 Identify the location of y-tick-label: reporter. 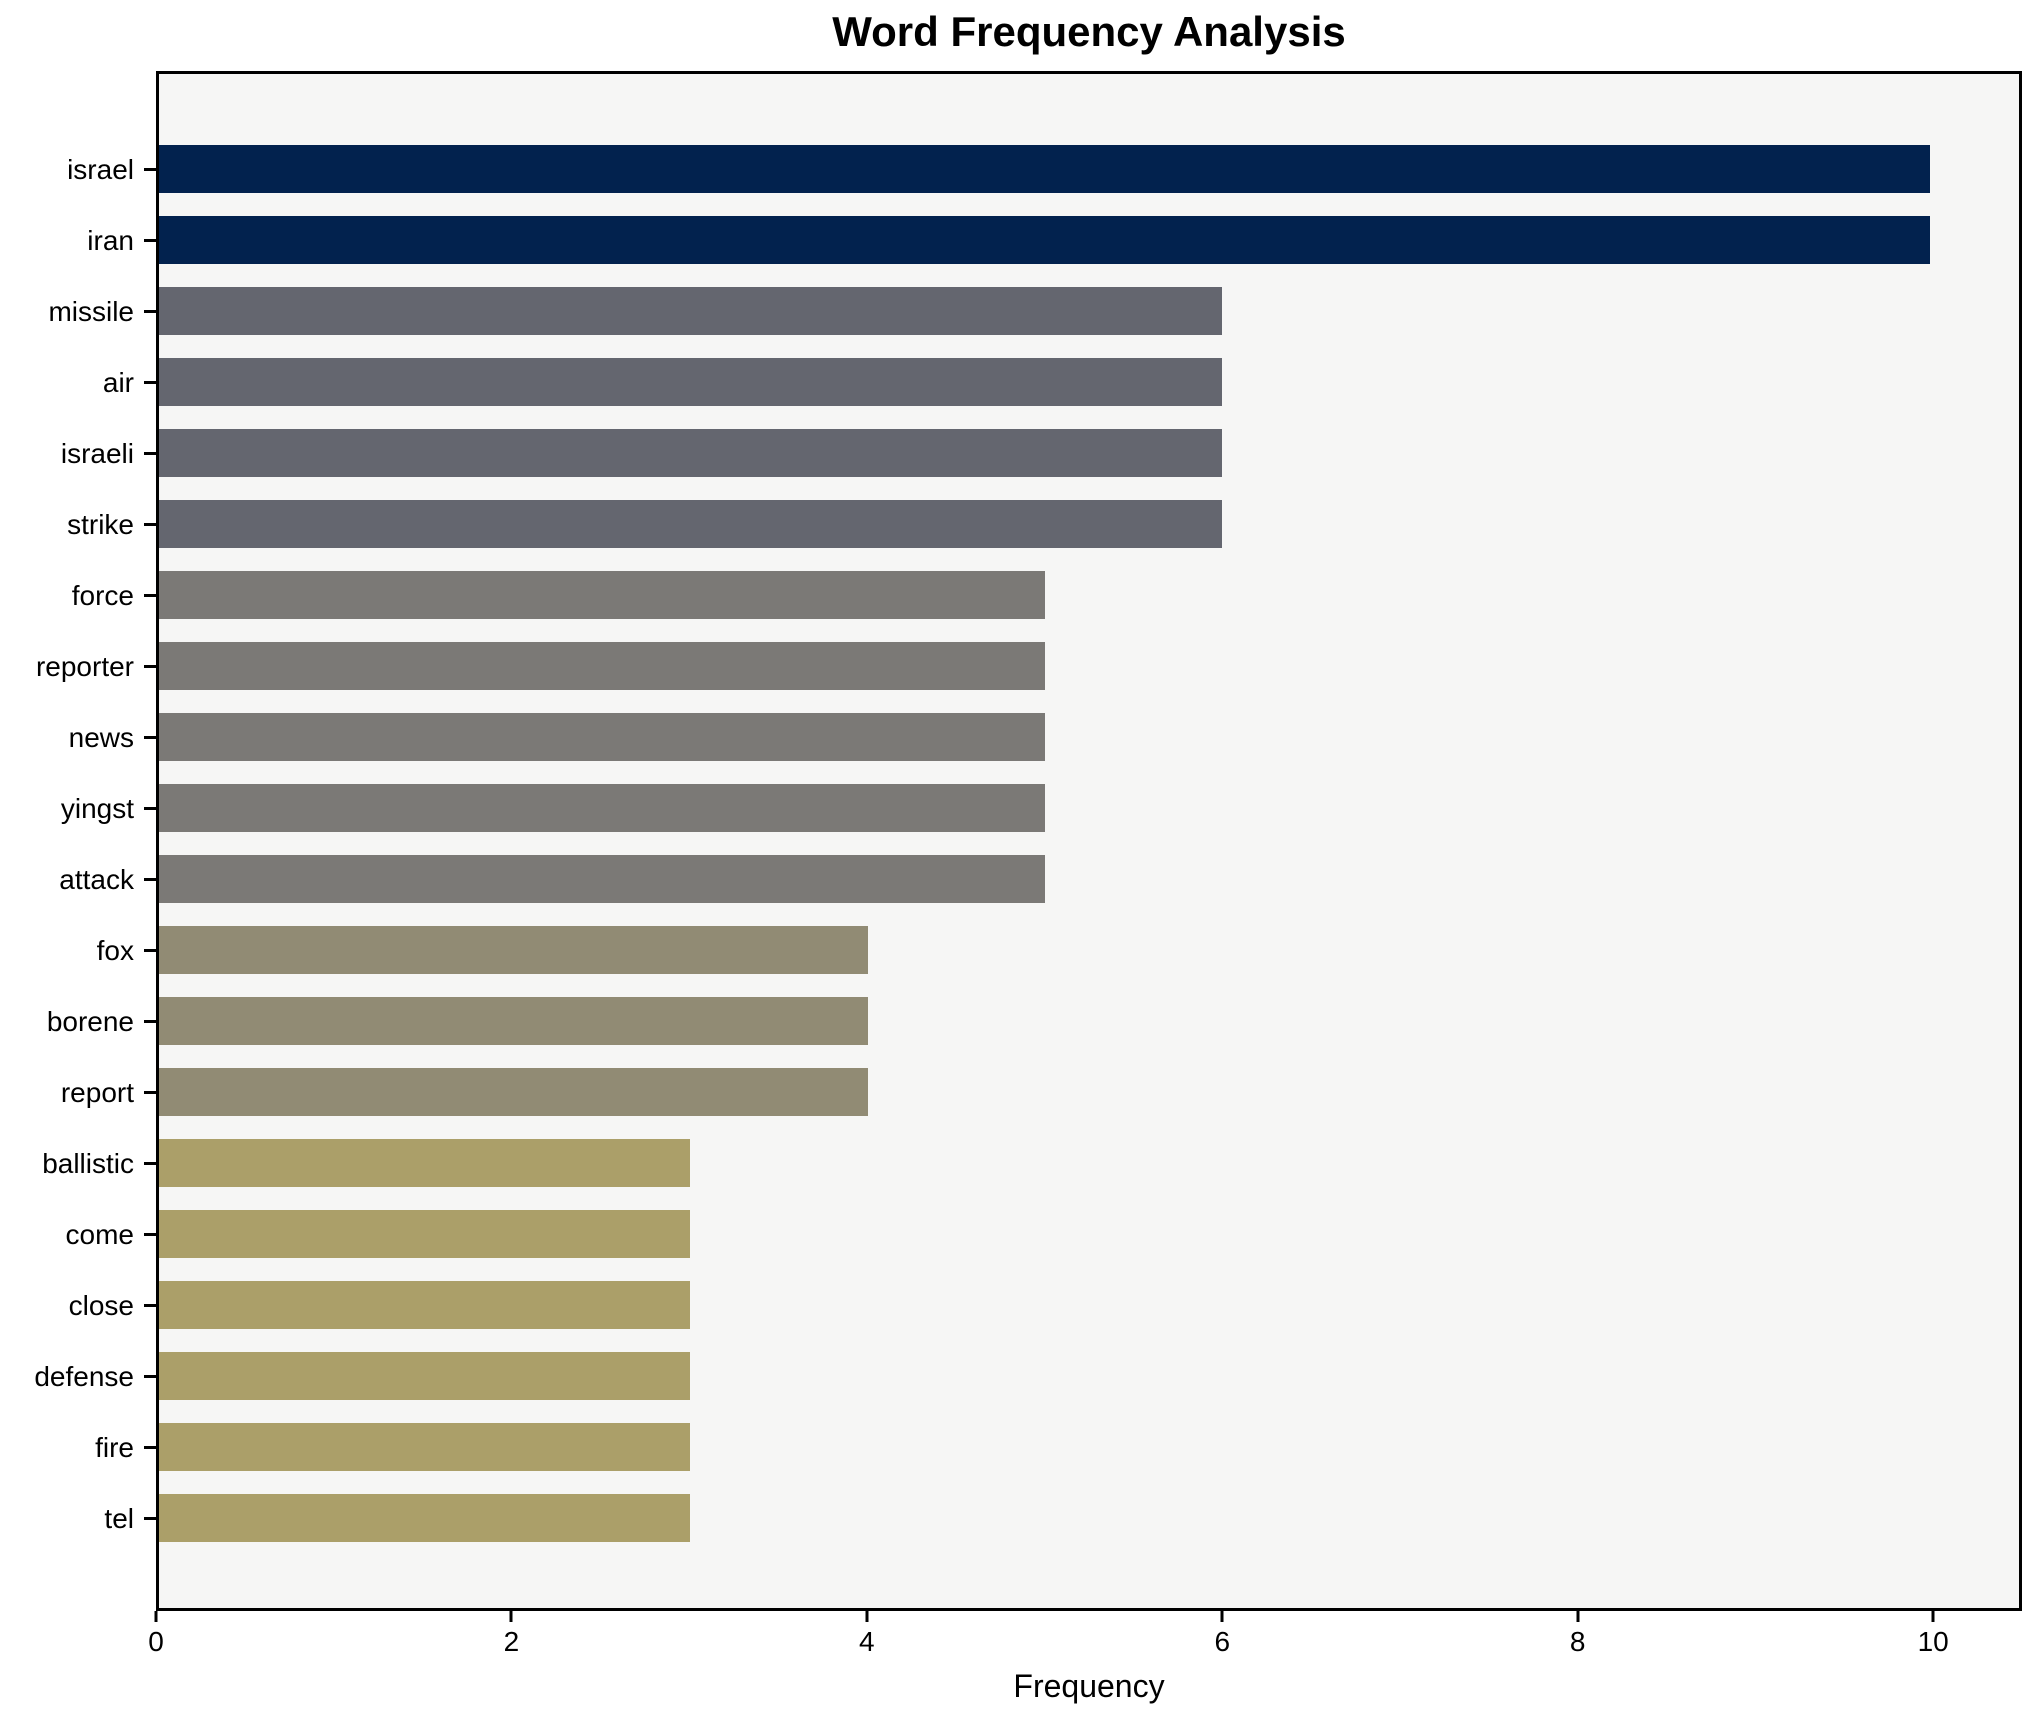
(84, 666).